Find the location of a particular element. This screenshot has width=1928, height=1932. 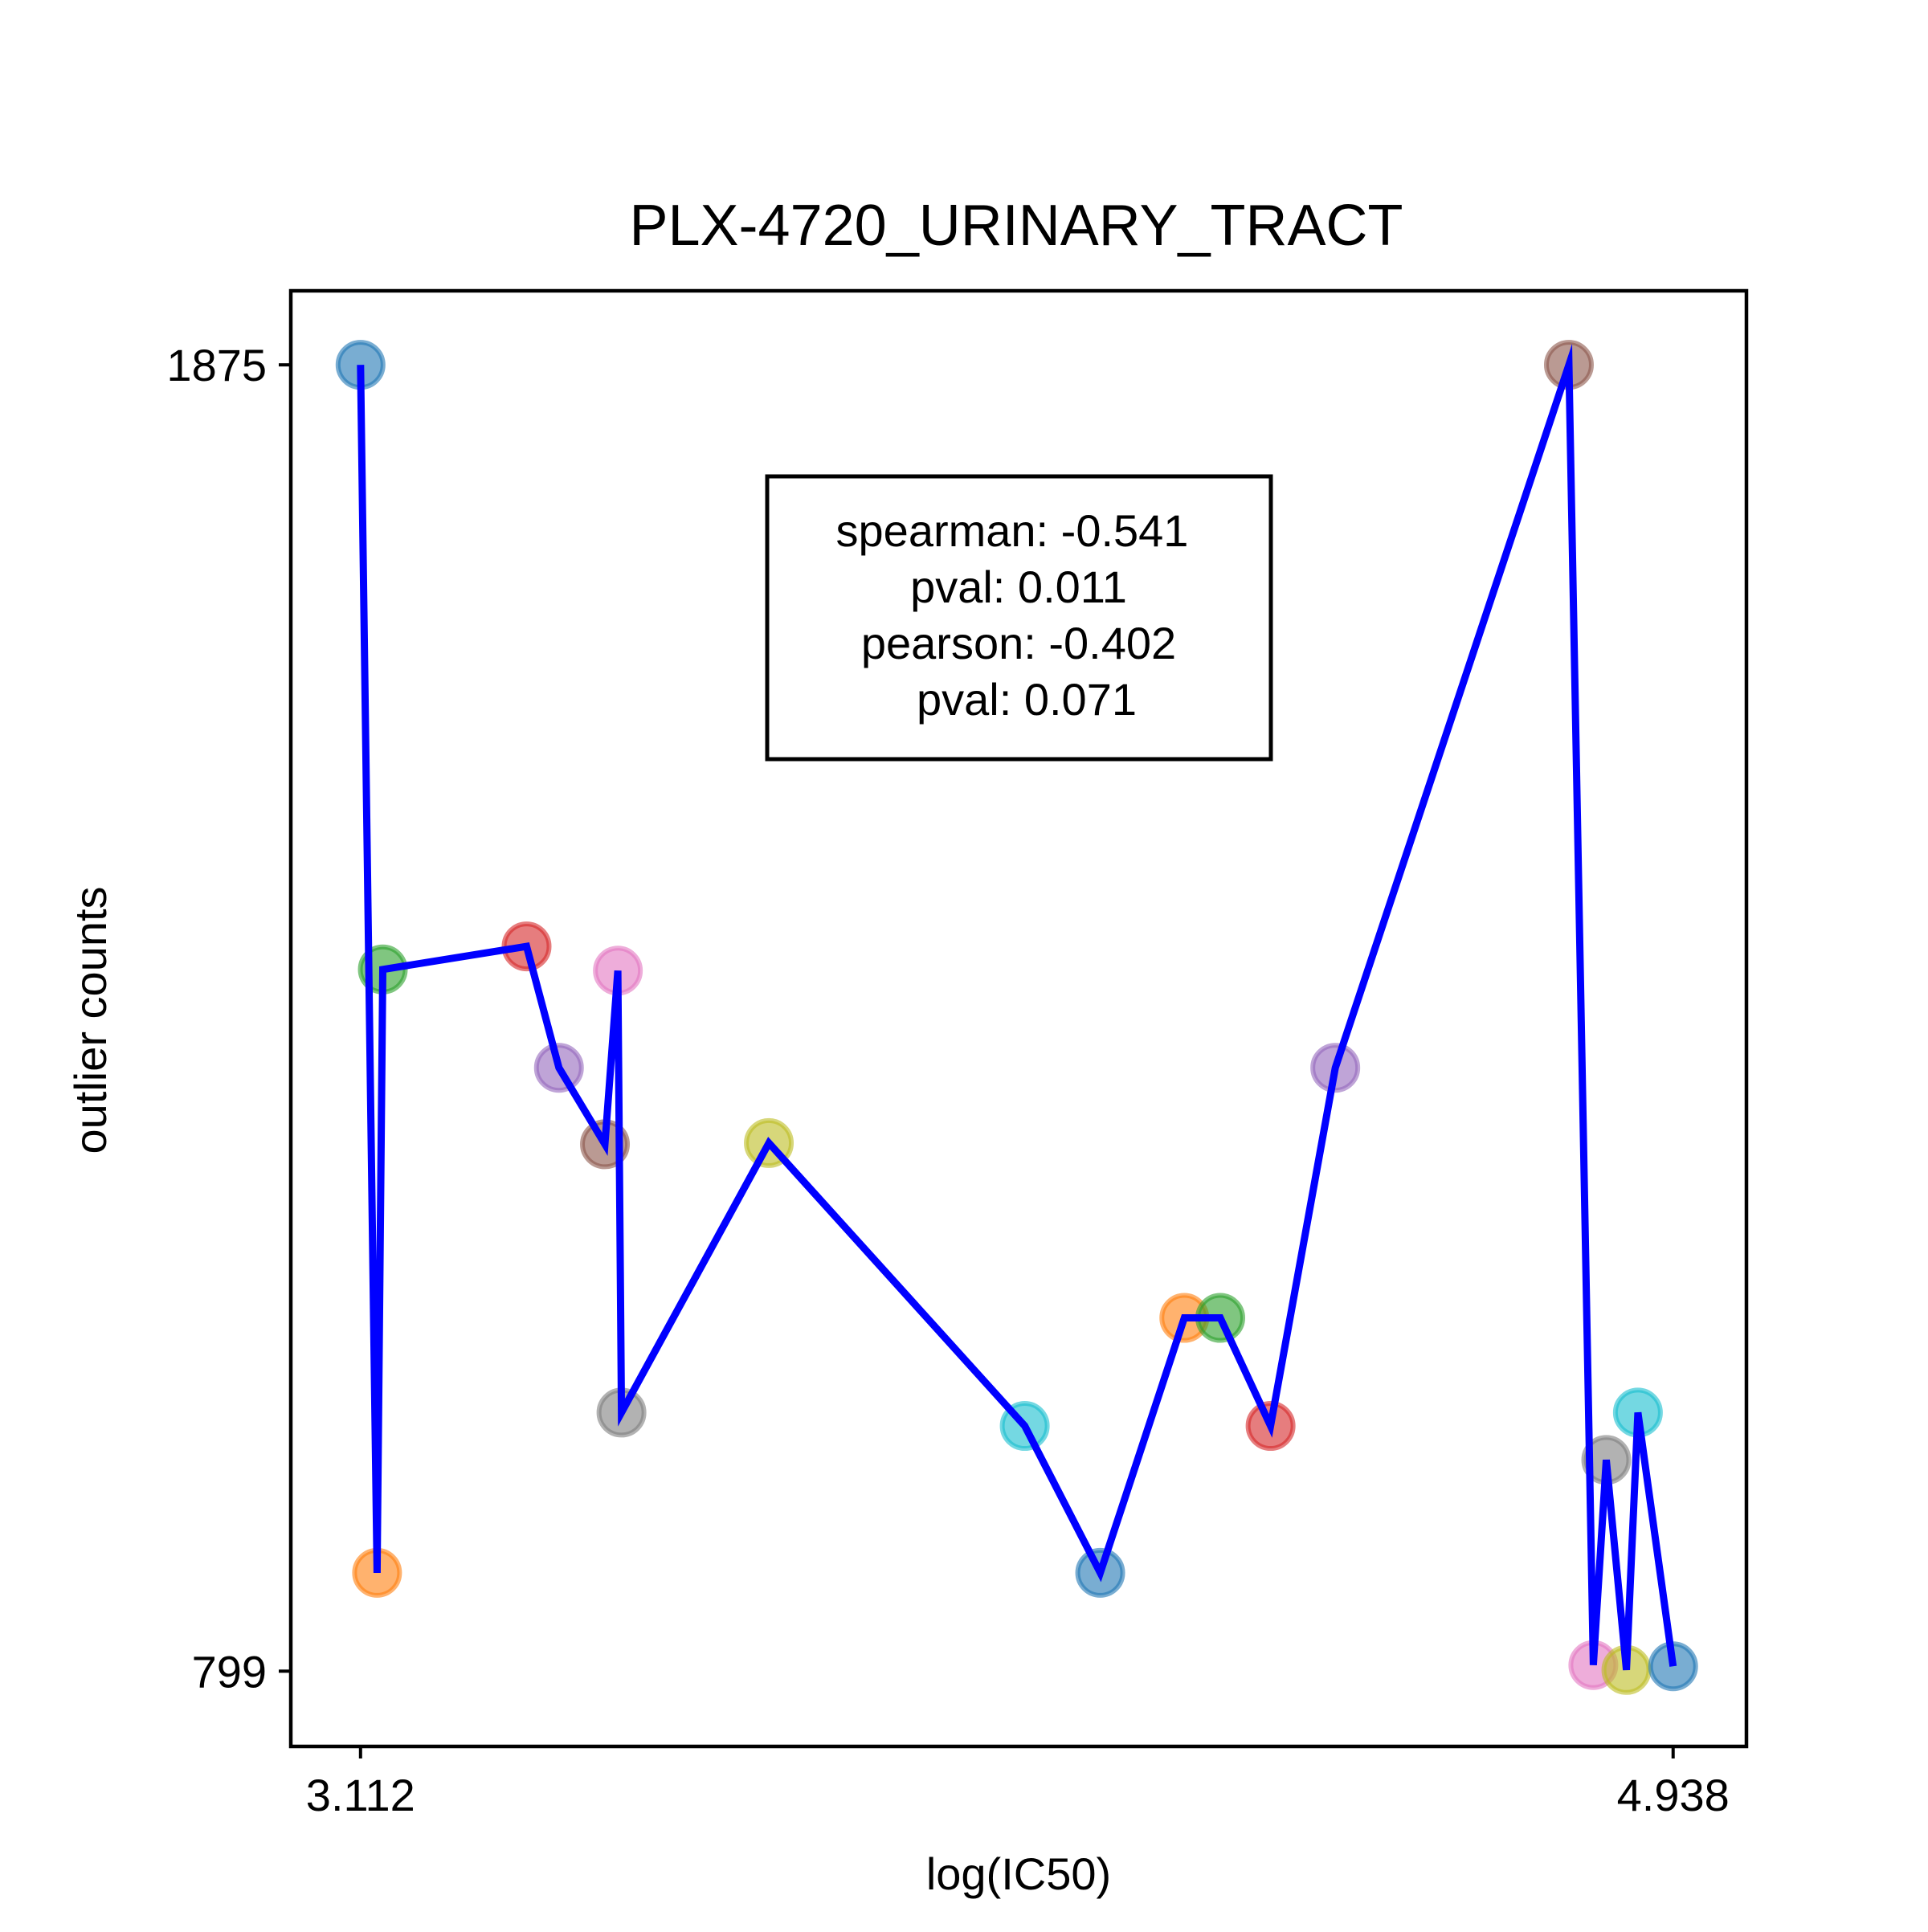

chart-title: PLX-4720_URINARY_TRACT is located at coordinates (1016, 226).